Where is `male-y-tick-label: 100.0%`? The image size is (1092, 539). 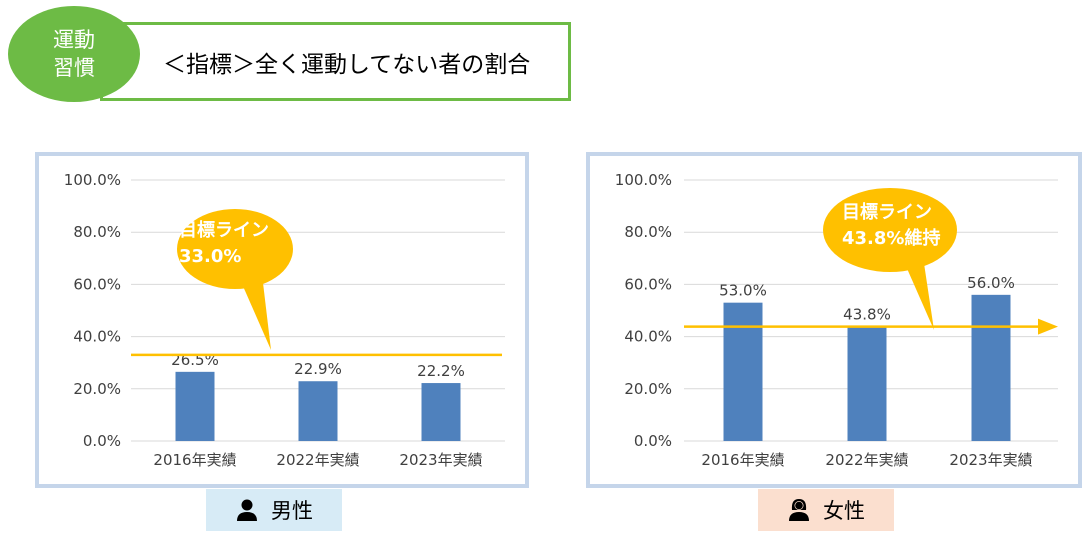 male-y-tick-label: 100.0% is located at coordinates (92, 180).